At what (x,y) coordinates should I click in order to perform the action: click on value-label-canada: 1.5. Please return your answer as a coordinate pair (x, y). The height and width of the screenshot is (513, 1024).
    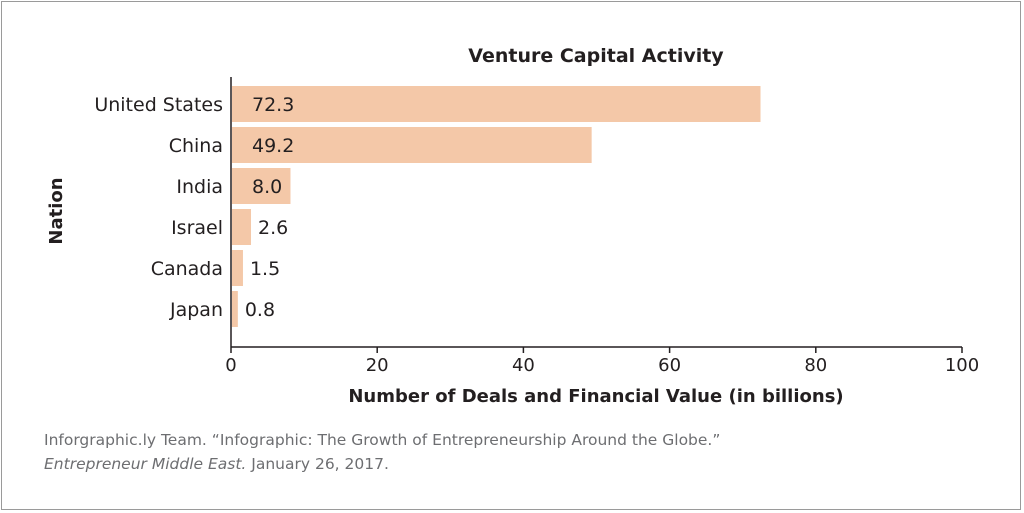
    Looking at the image, I should click on (265, 269).